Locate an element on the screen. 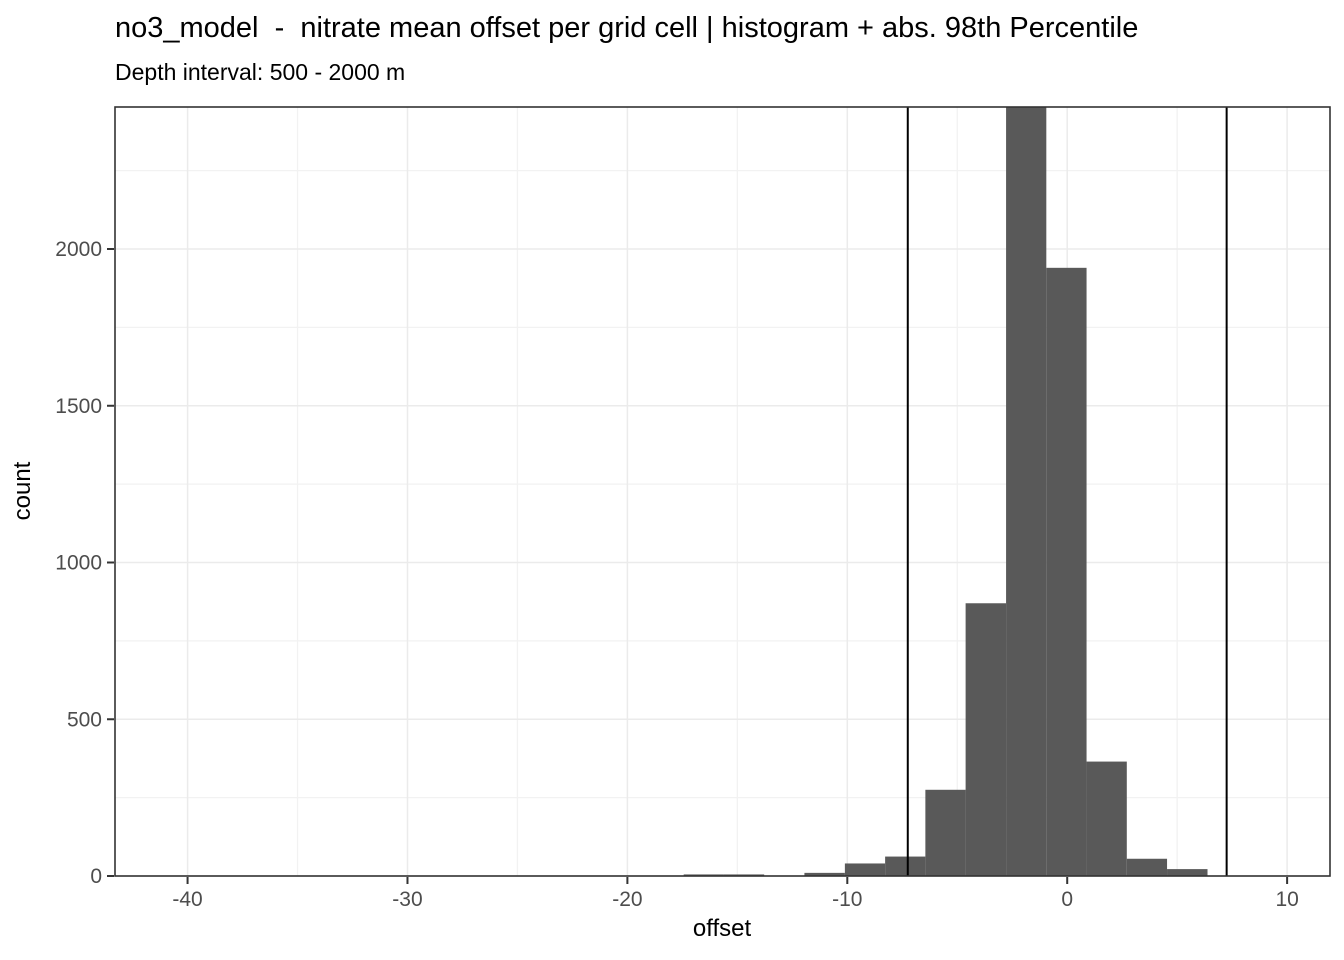  x-axis-tick-label: -30 is located at coordinates (407, 899).